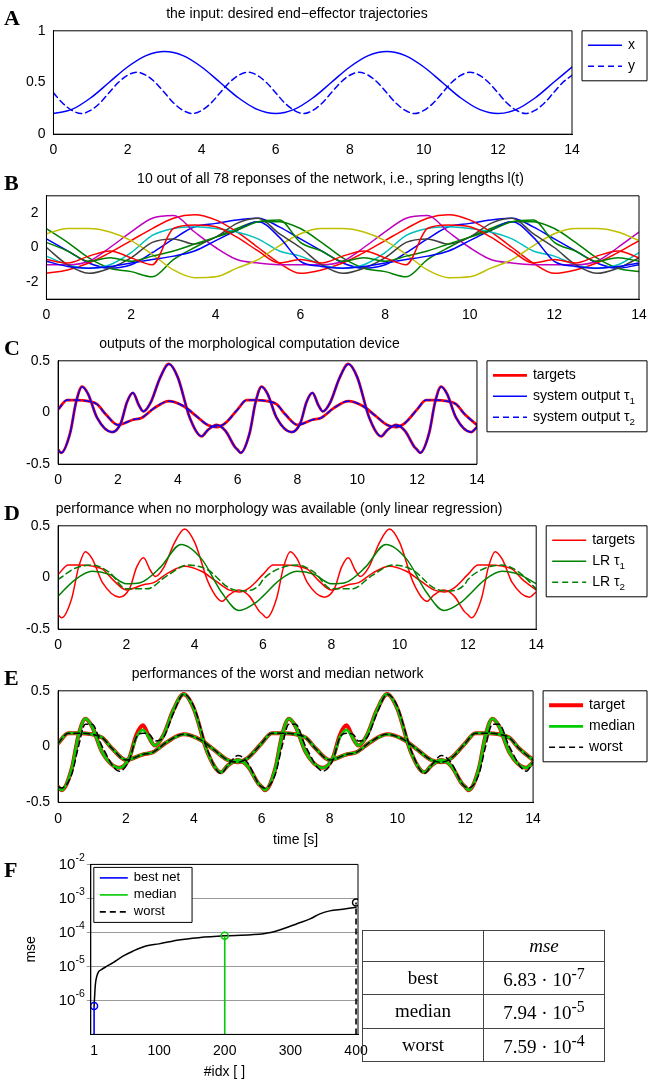  Describe the element at coordinates (544, 946) in the screenshot. I see `text: mse` at that location.